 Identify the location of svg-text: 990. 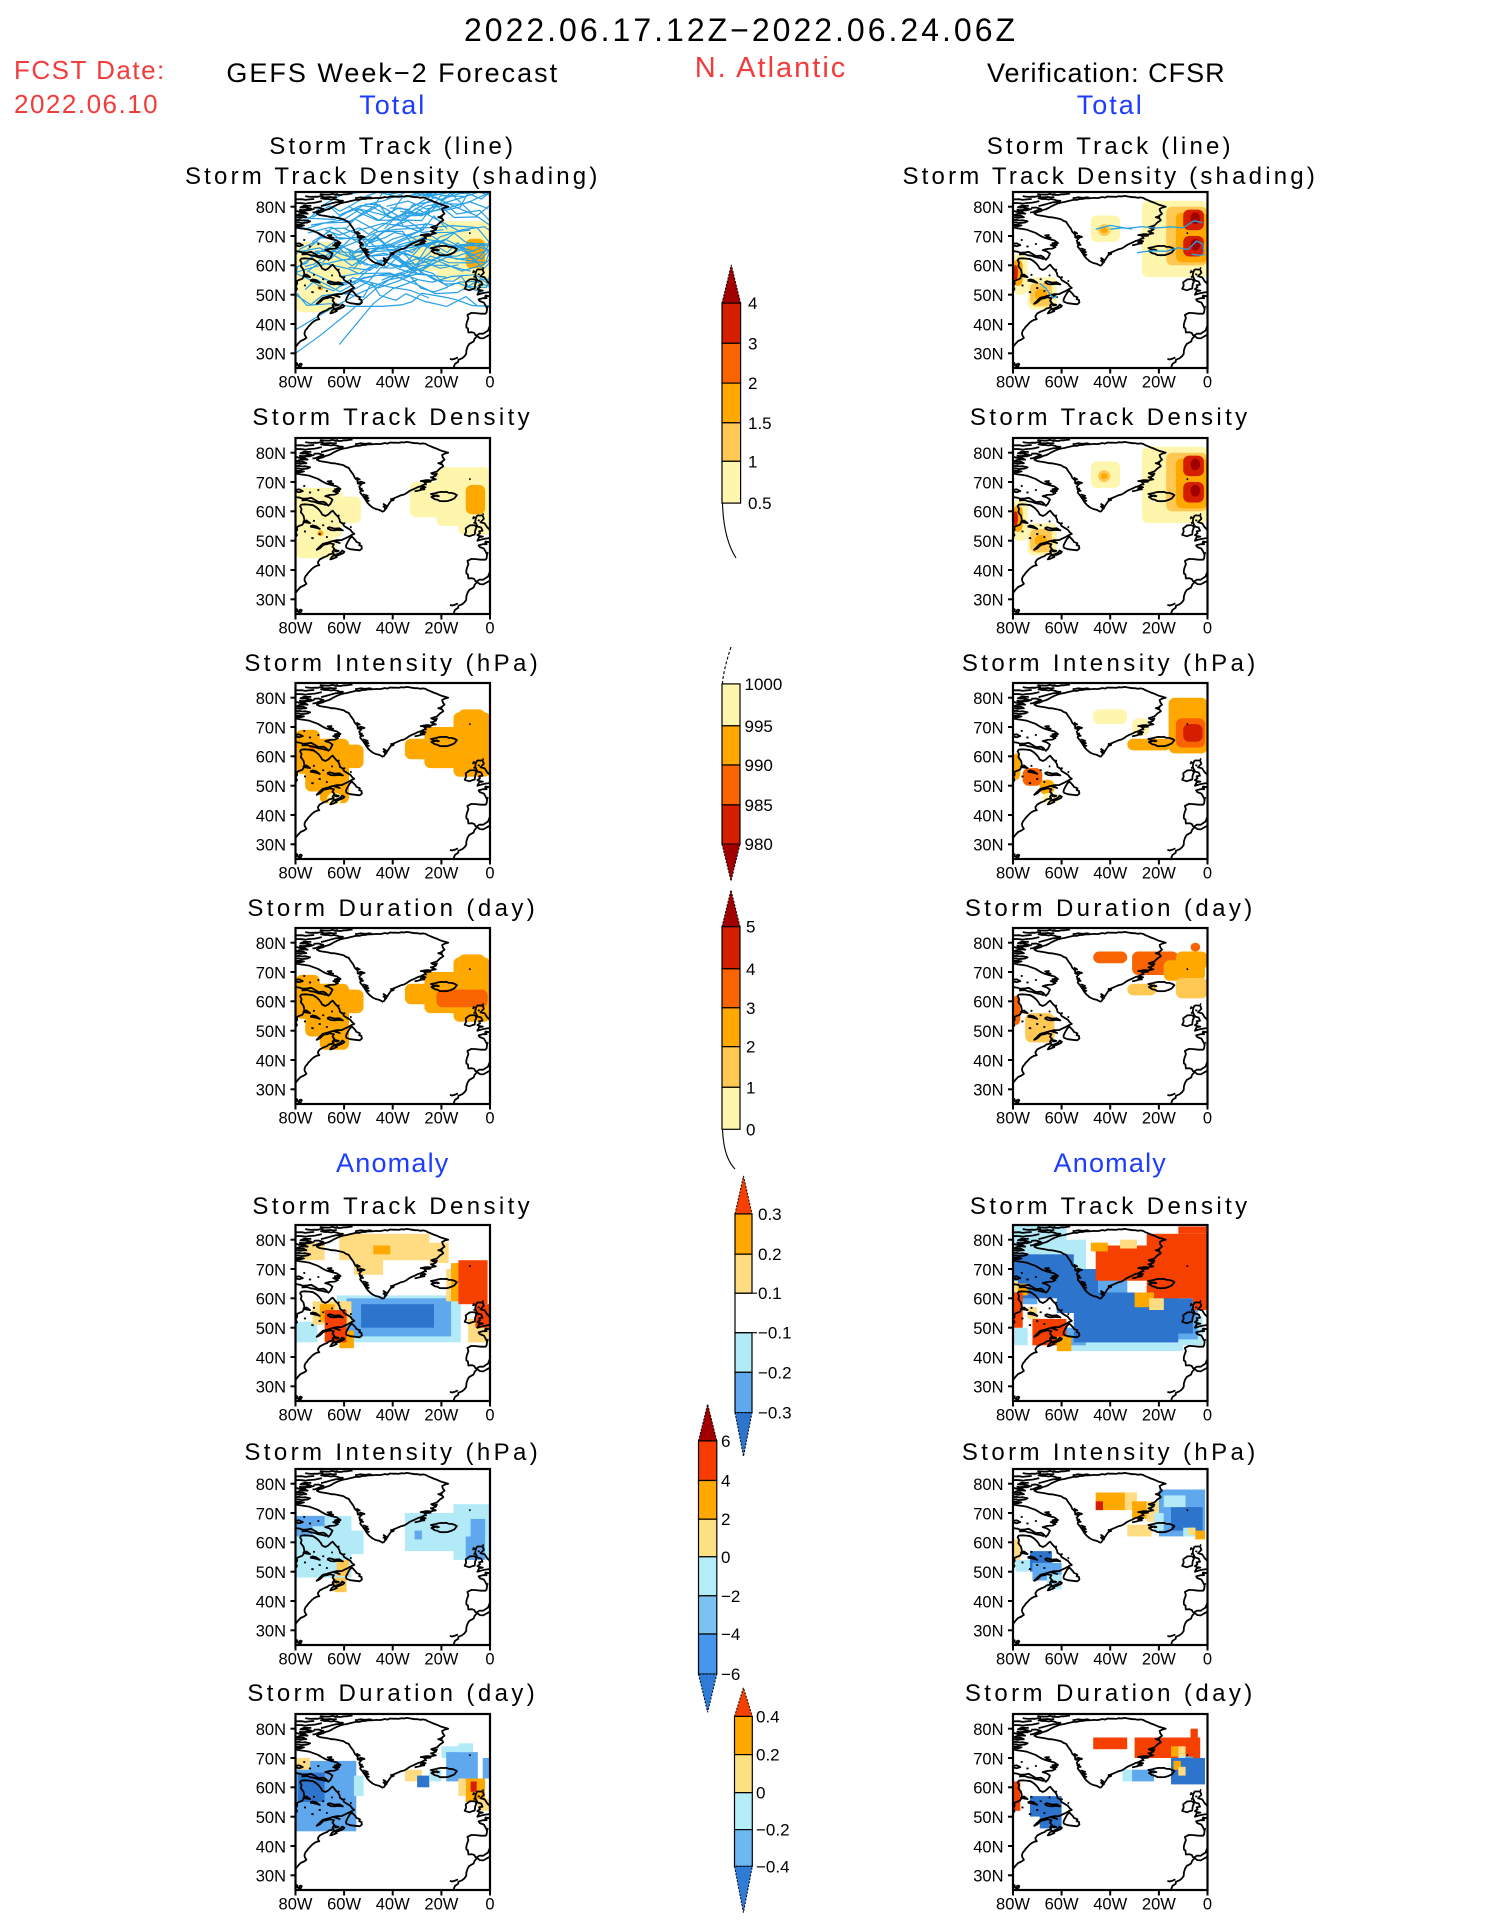
(759, 765).